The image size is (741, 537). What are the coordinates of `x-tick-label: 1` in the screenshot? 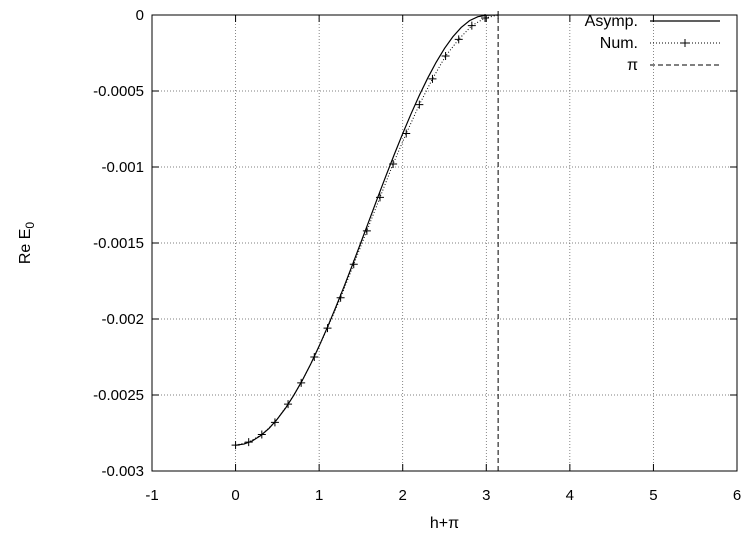 It's located at (319, 495).